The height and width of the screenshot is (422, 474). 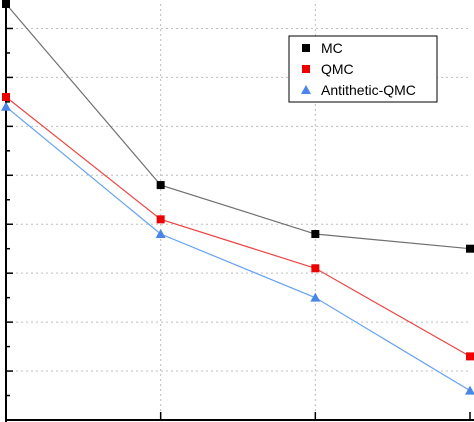 I want to click on legend-label: MC, so click(x=332, y=48).